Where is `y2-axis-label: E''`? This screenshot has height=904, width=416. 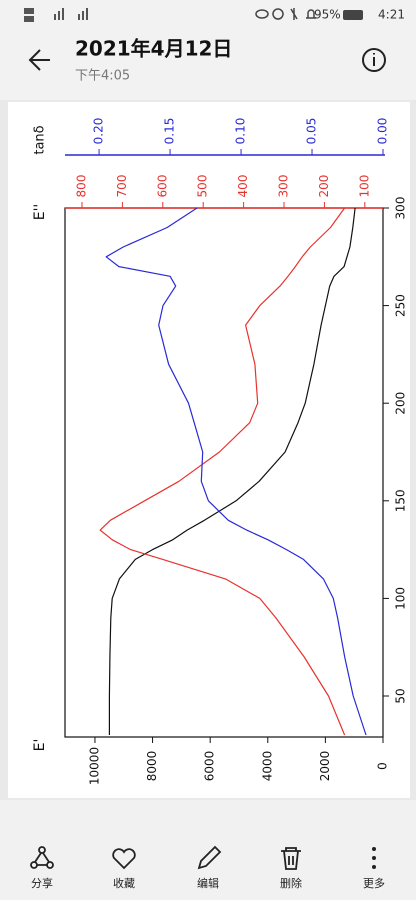
y2-axis-label: E'' is located at coordinates (40, 212).